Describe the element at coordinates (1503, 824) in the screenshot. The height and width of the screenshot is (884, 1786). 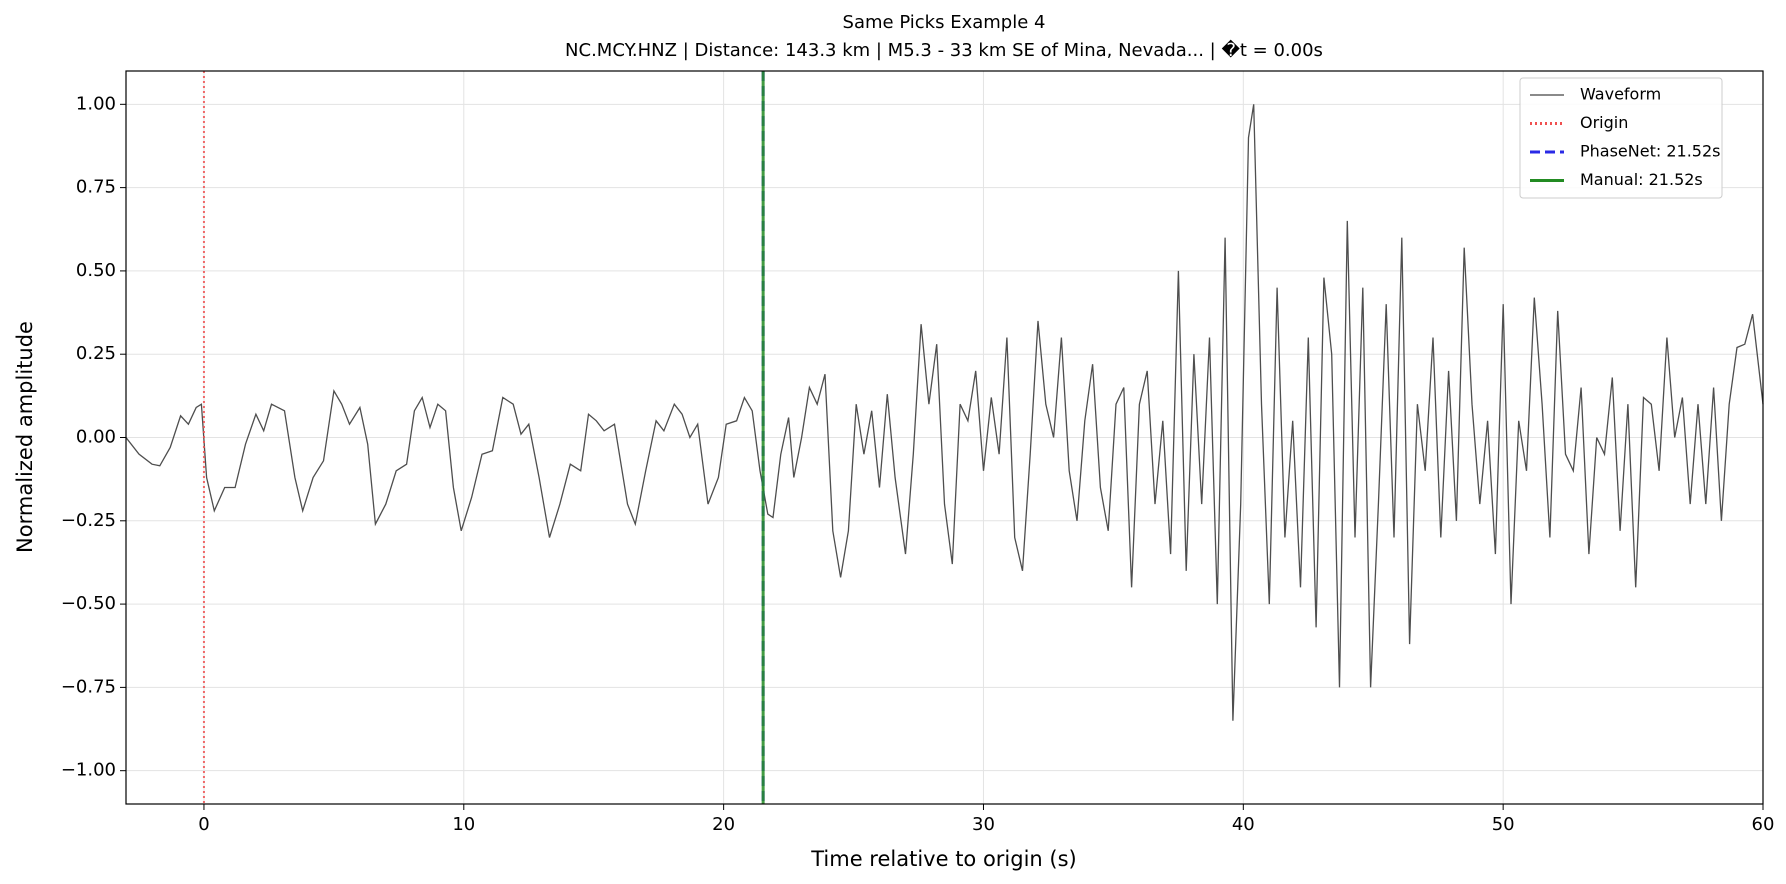
I see `x-tick-label: 50` at that location.